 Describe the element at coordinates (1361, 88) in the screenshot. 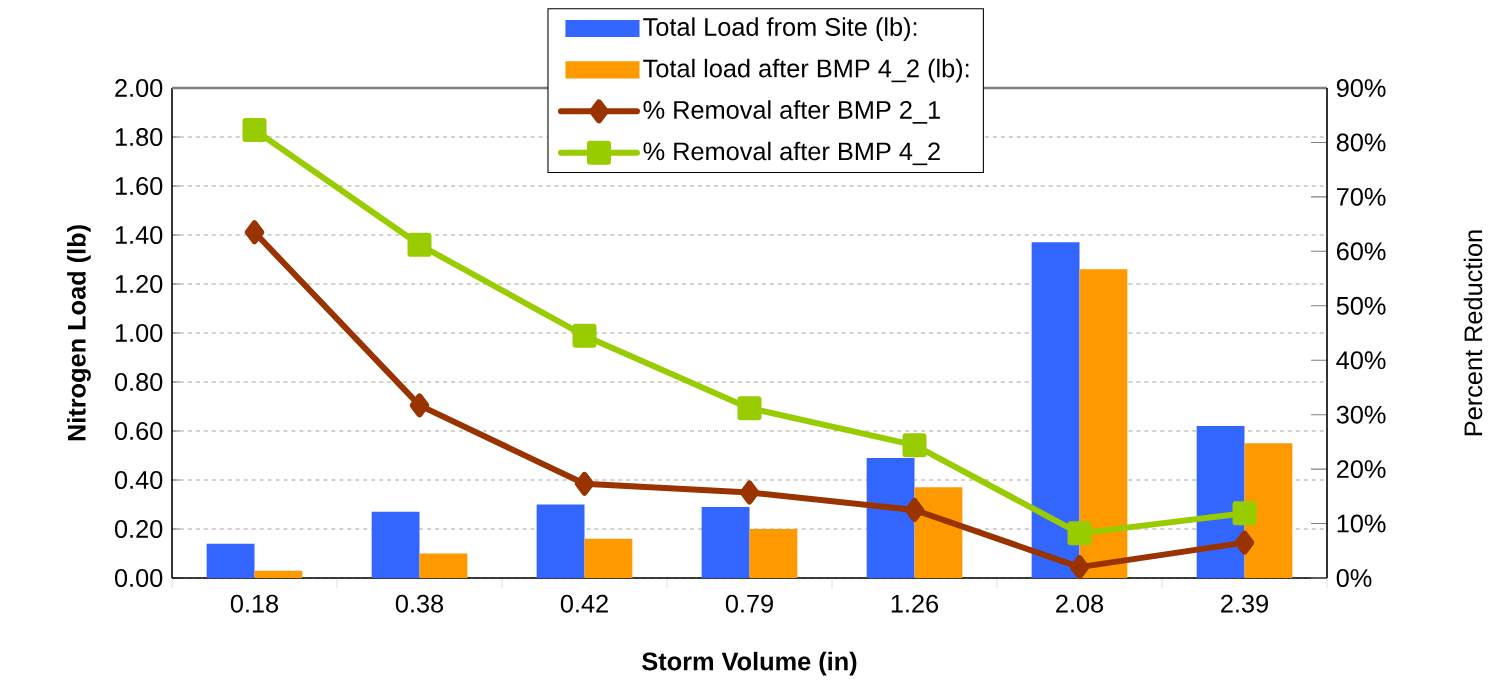

I see `y2-tick-label: 90%` at that location.